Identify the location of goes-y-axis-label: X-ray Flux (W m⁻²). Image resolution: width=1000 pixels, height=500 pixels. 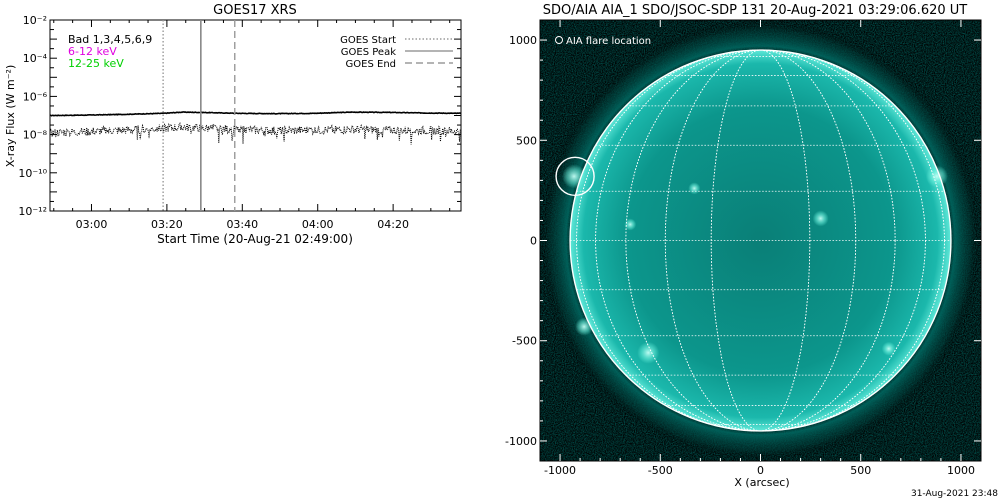
(10, 116).